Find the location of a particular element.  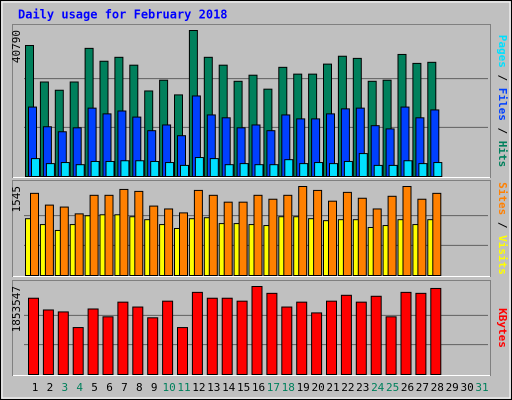

legend-entry: Sites is located at coordinates (502, 198).